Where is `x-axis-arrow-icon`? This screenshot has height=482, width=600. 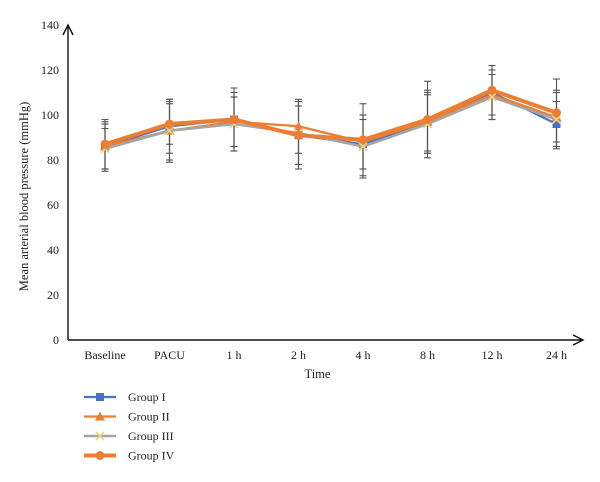 x-axis-arrow-icon is located at coordinates (578, 340).